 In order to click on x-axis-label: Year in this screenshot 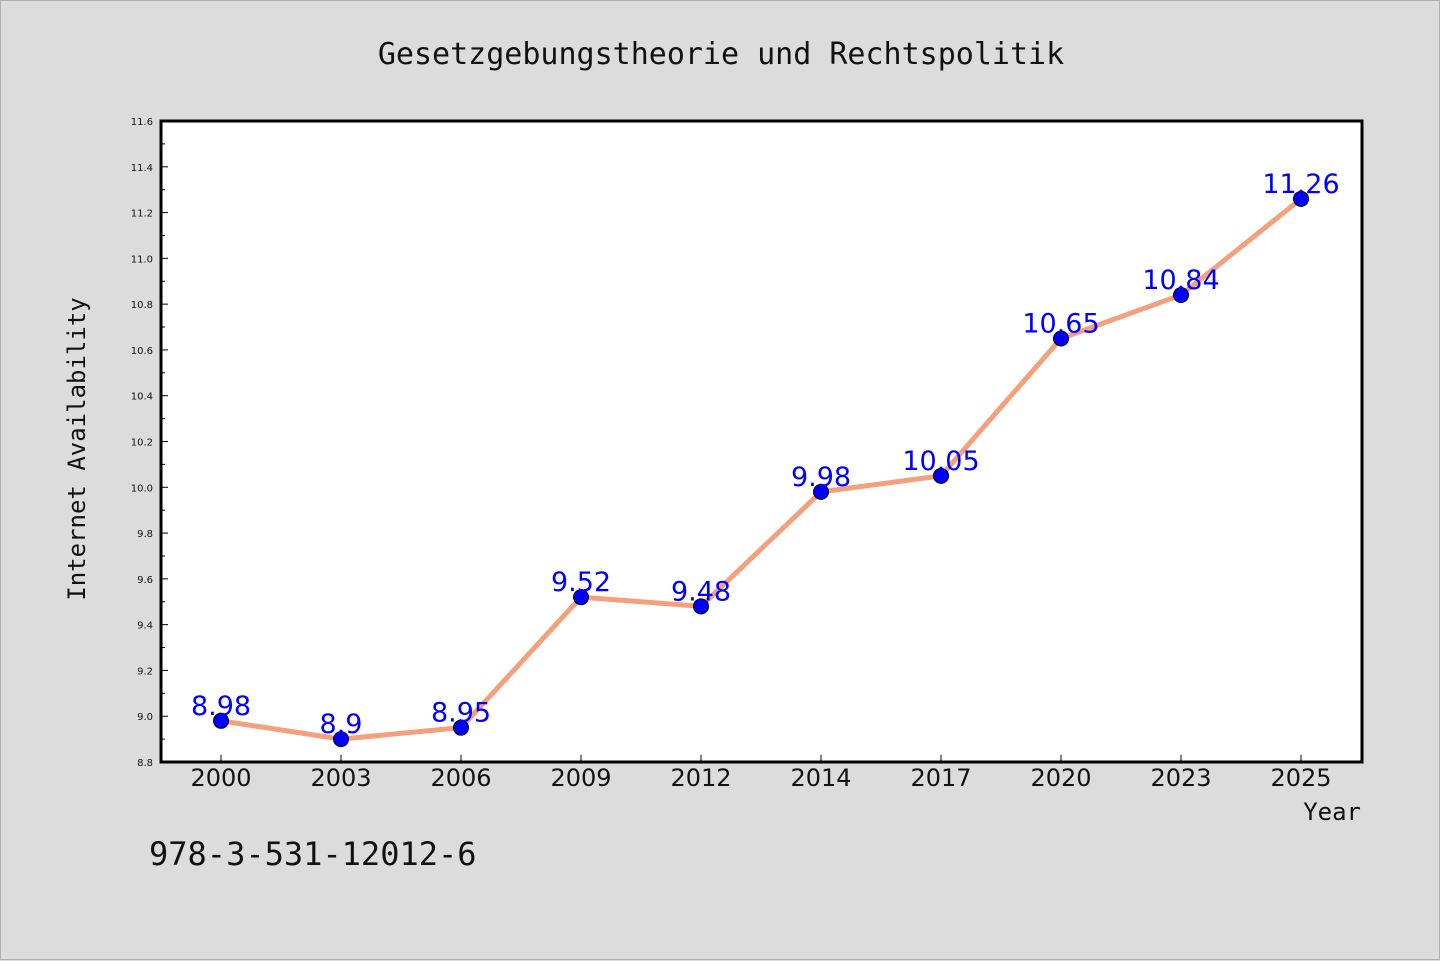, I will do `click(1332, 812)`.